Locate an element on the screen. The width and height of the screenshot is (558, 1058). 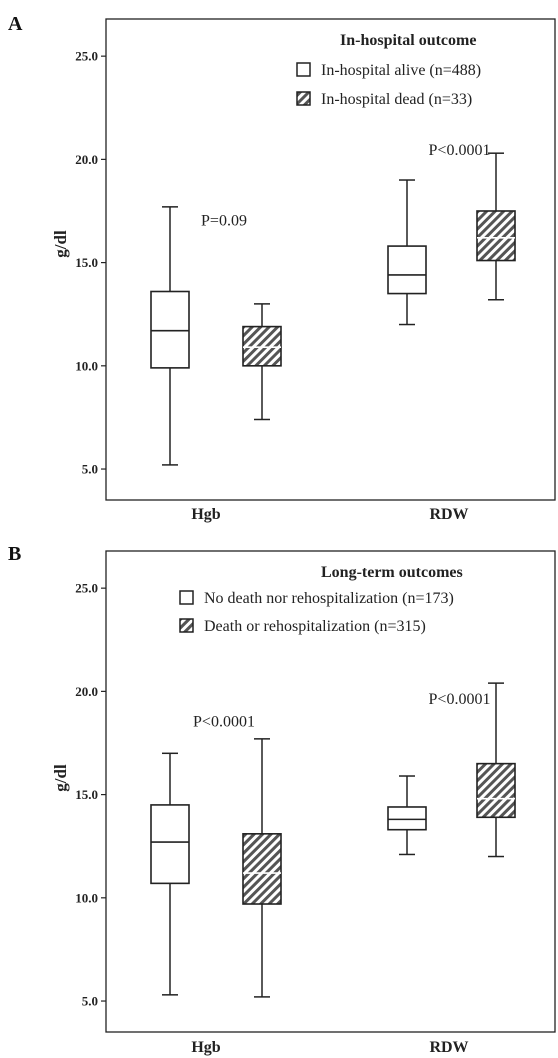
panel-b-legend-swatch-hatched is located at coordinates (186, 625).